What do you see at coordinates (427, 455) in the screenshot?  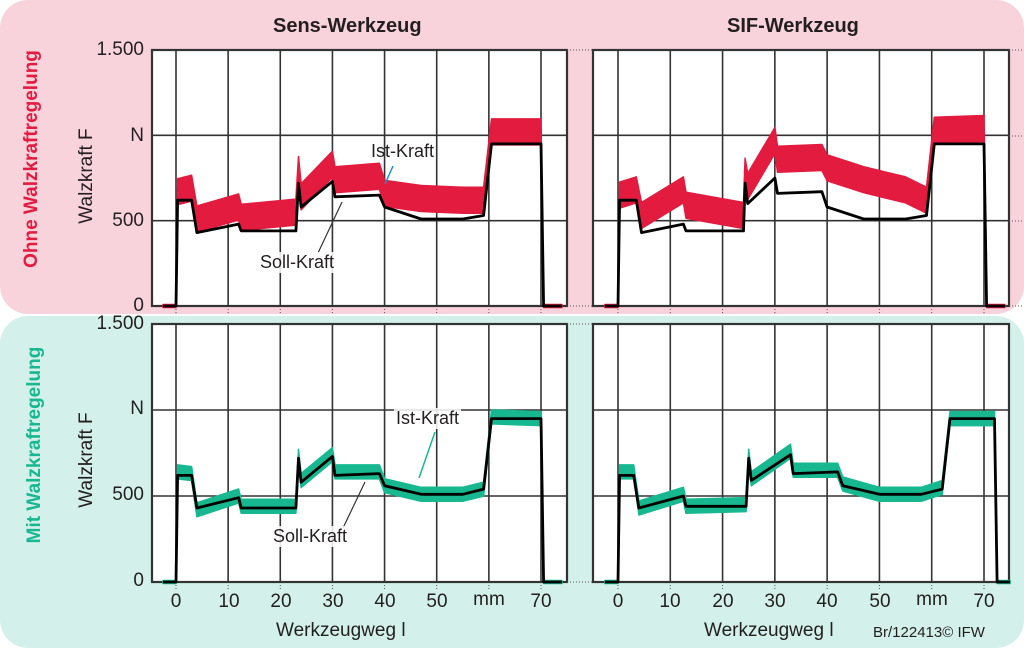 I see `leader-ist-bottom` at bounding box center [427, 455].